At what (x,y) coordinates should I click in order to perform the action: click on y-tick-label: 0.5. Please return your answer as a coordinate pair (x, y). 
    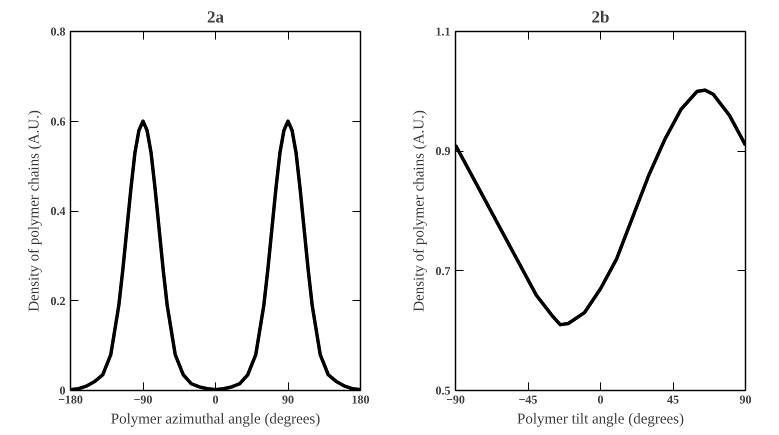
    Looking at the image, I should click on (443, 391).